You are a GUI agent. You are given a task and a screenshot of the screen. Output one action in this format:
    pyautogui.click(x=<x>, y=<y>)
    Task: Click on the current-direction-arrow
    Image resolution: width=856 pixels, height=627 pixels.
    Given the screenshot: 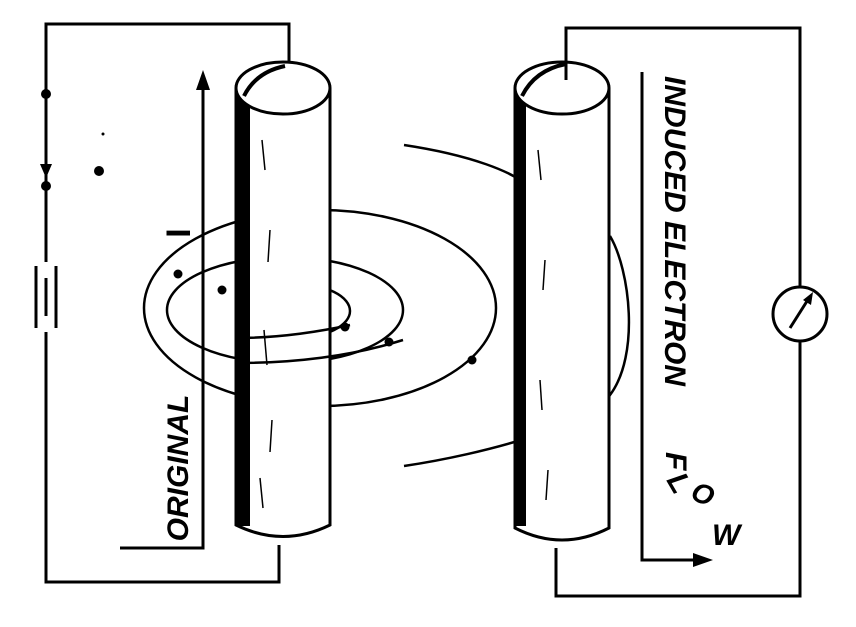 What is the action you would take?
    pyautogui.click(x=165, y=310)
    